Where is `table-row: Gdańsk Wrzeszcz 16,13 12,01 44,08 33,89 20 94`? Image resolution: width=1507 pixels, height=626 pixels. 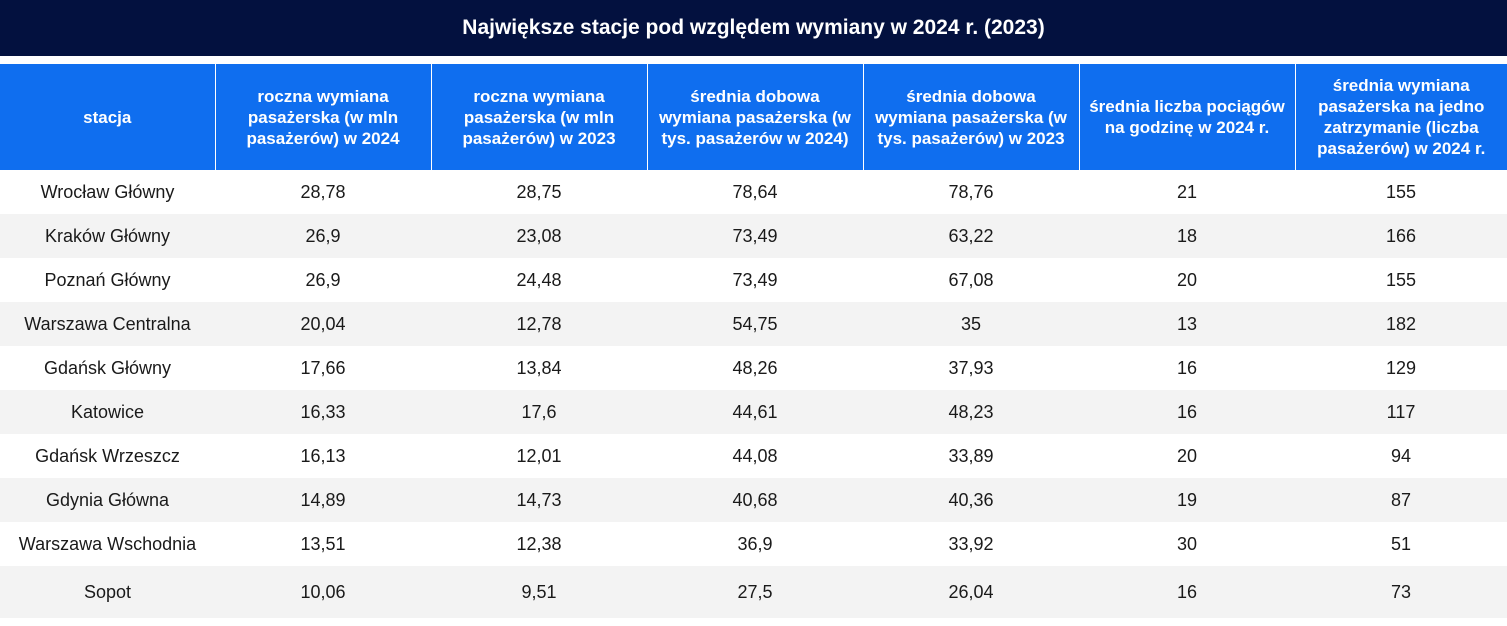
table-row: Gdańsk Wrzeszcz 16,13 12,01 44,08 33,89 20 94 is located at coordinates (753, 456).